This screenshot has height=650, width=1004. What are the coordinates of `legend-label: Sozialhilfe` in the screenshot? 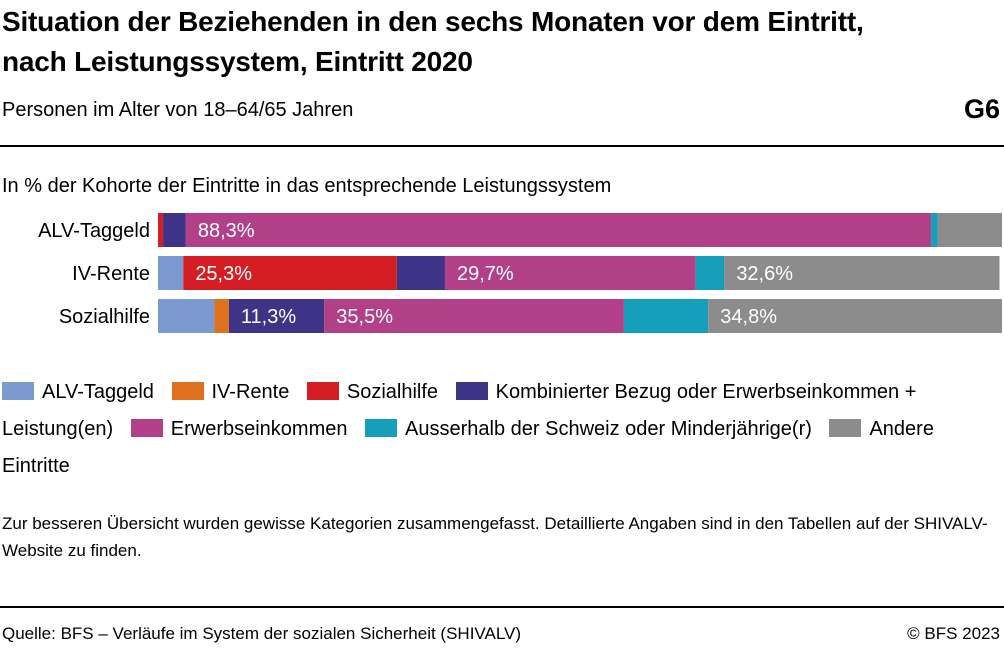 It's located at (392, 392).